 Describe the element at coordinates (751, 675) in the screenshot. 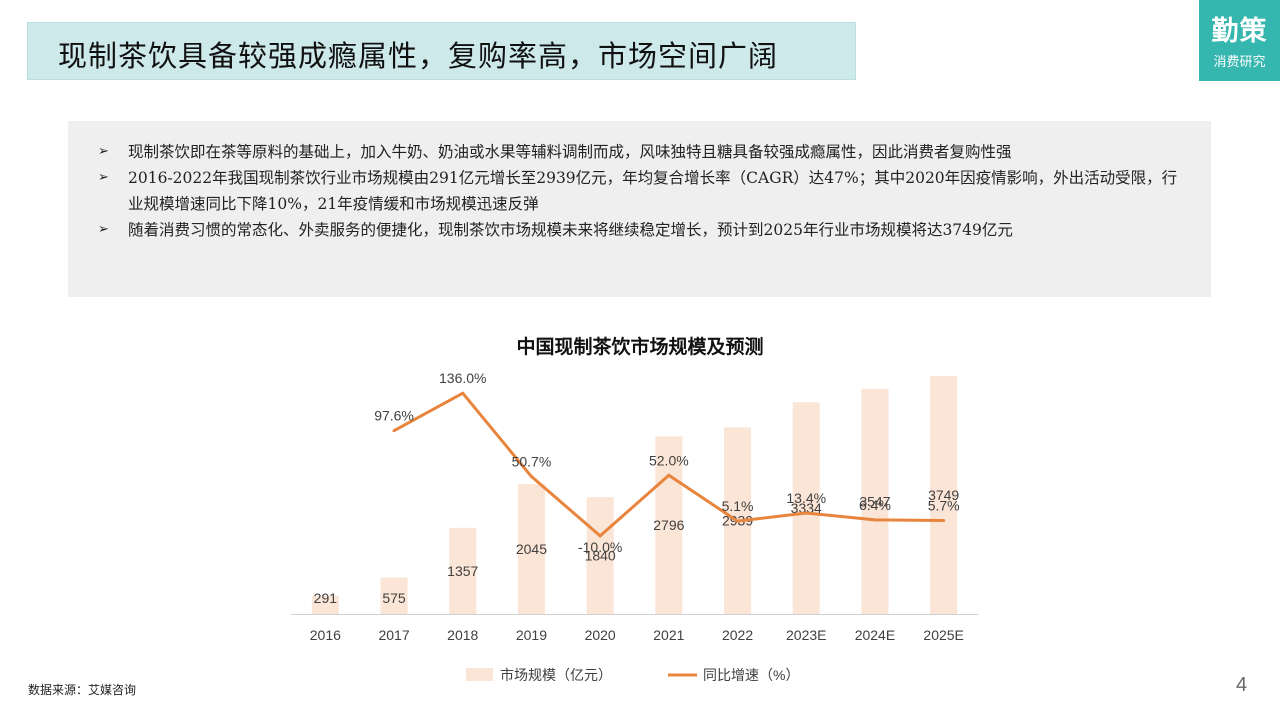

I see `legend-line-label: 同比增速（%）` at that location.